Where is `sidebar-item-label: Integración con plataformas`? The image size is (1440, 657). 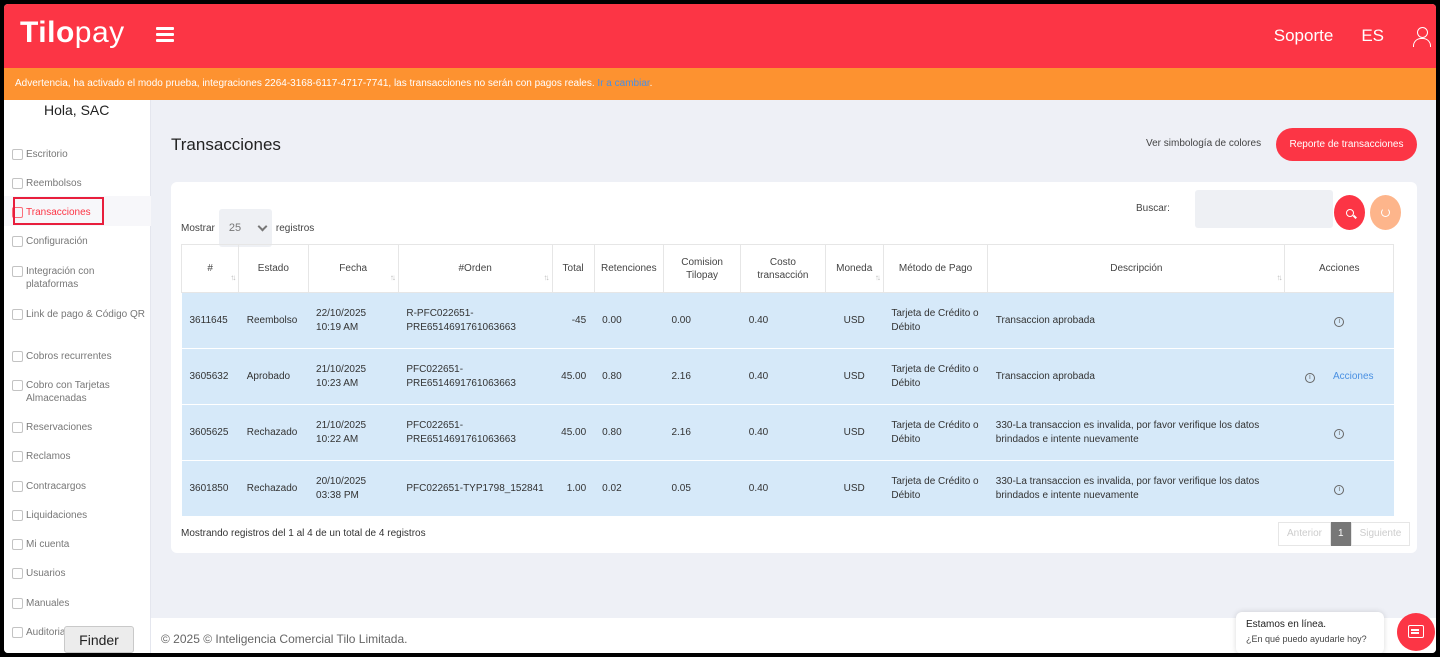
sidebar-item-label: Integración con plataformas is located at coordinates (60, 278).